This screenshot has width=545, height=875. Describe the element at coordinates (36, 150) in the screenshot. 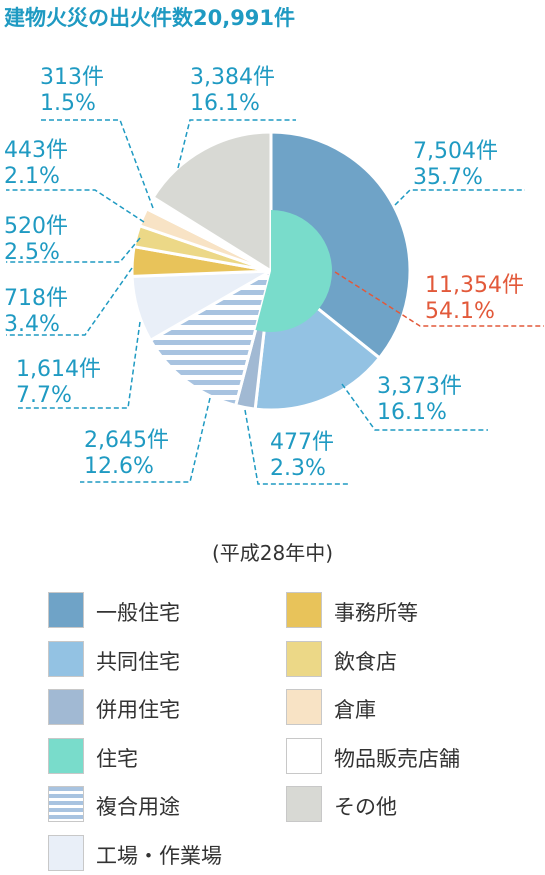

I see `slice-label-8-count: 443件` at that location.